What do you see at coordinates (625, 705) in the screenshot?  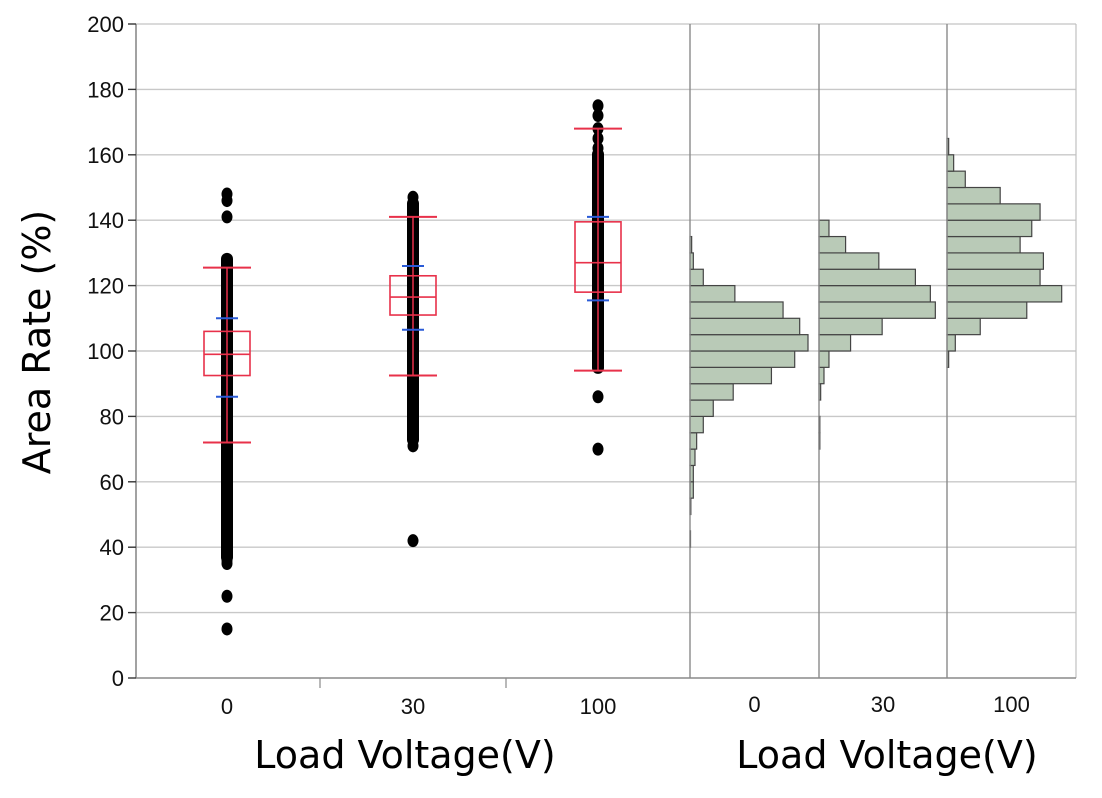 I see `x-axis-ticks: 0 30 100 0 30 100` at bounding box center [625, 705].